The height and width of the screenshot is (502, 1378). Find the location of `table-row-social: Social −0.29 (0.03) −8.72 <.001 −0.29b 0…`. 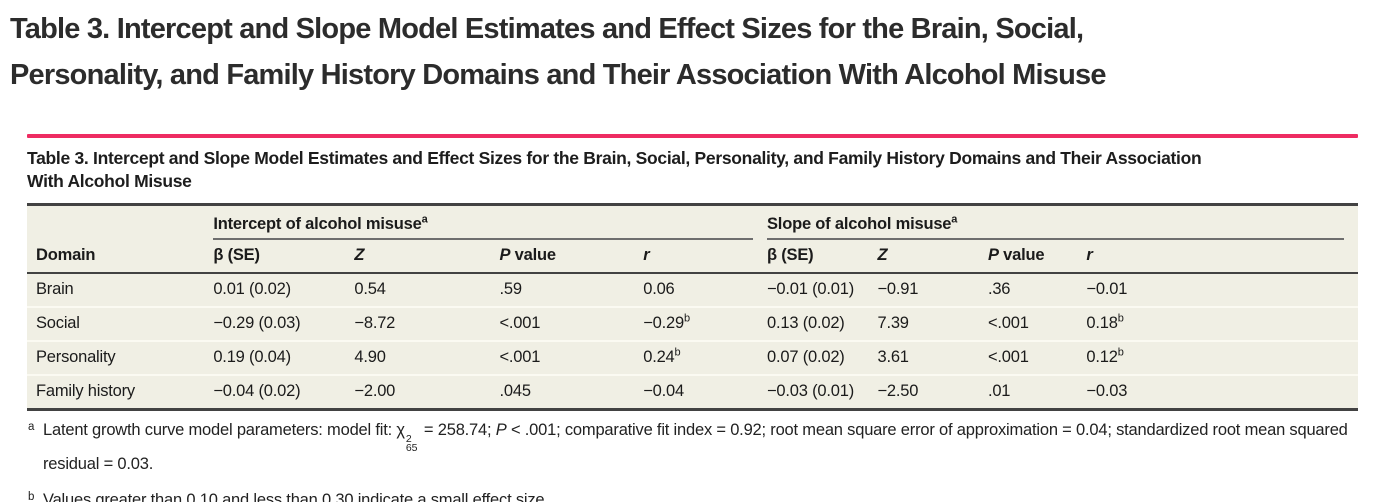

table-row-social: Social −0.29 (0.03) −8.72 <.001 −0.29b 0… is located at coordinates (692, 323).